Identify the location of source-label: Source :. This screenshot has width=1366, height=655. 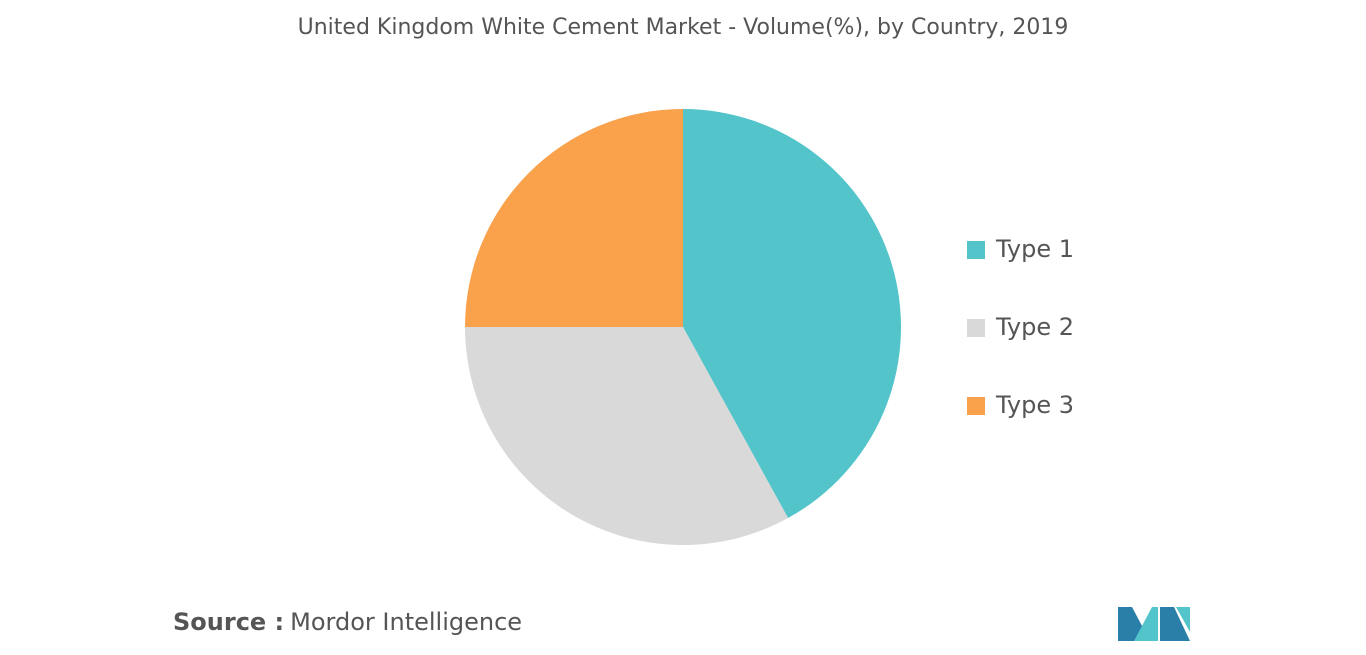
(228, 622).